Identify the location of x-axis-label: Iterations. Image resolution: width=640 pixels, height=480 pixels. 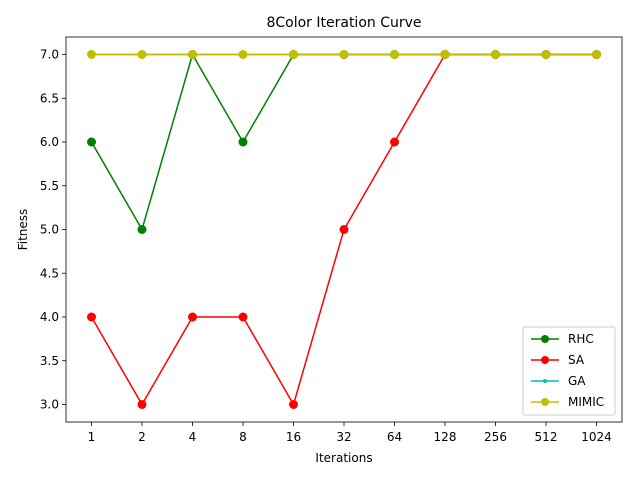
(343, 458).